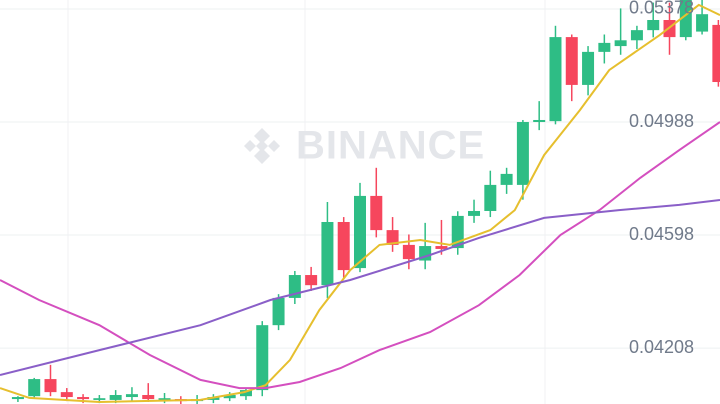  I want to click on watermark-logo, so click(262, 146).